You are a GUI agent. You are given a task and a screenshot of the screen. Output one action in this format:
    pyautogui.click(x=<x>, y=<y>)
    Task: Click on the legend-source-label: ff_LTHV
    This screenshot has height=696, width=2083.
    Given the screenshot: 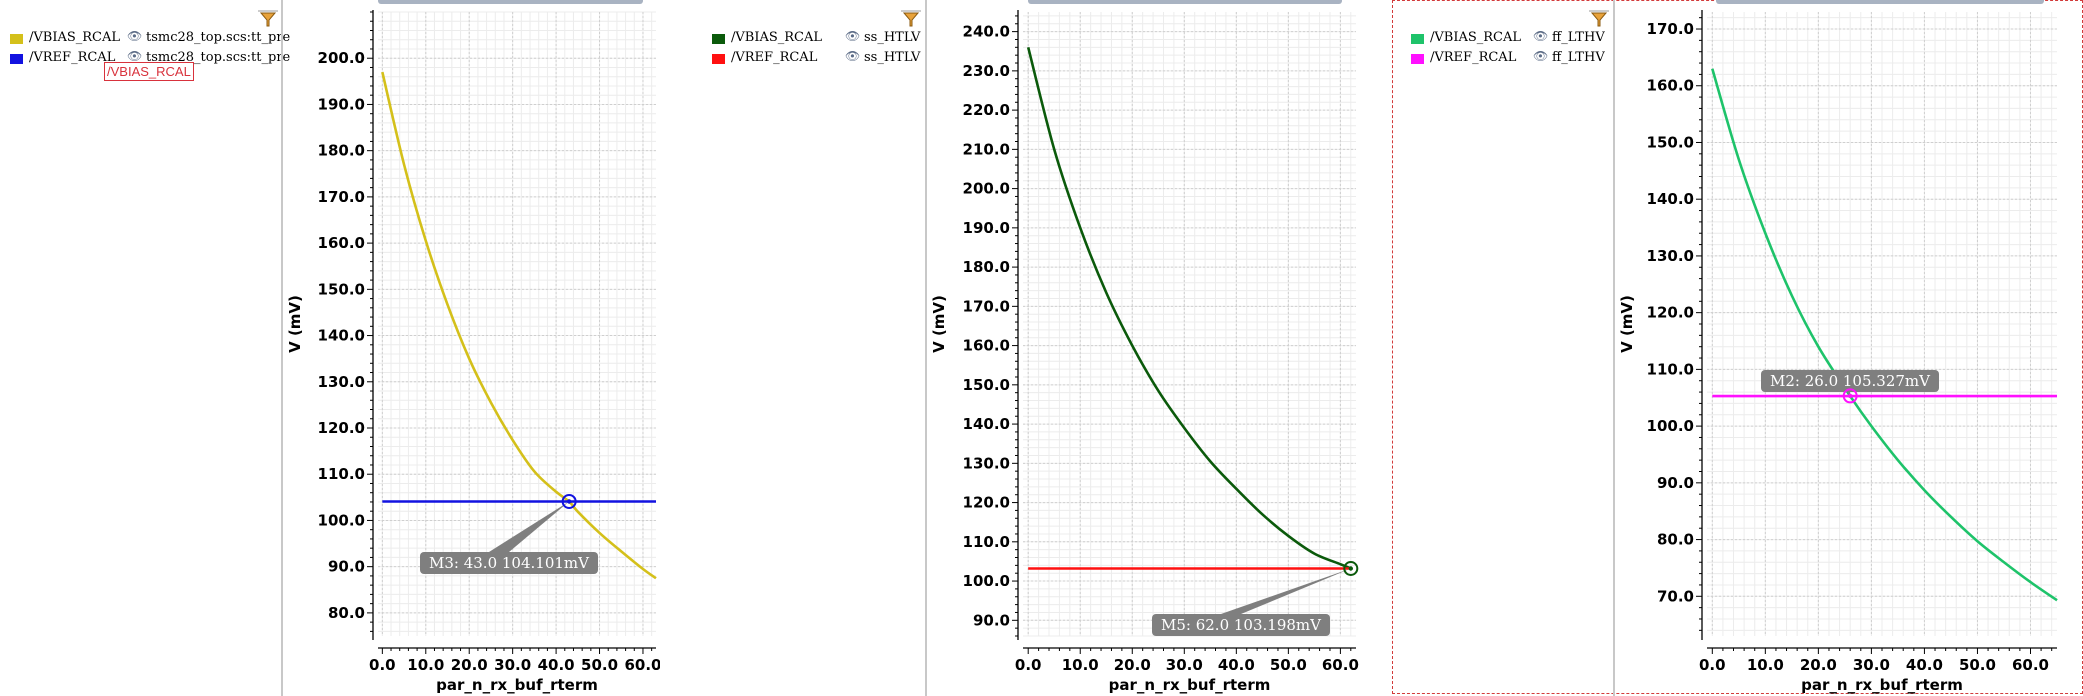 What is the action you would take?
    pyautogui.click(x=1578, y=37)
    